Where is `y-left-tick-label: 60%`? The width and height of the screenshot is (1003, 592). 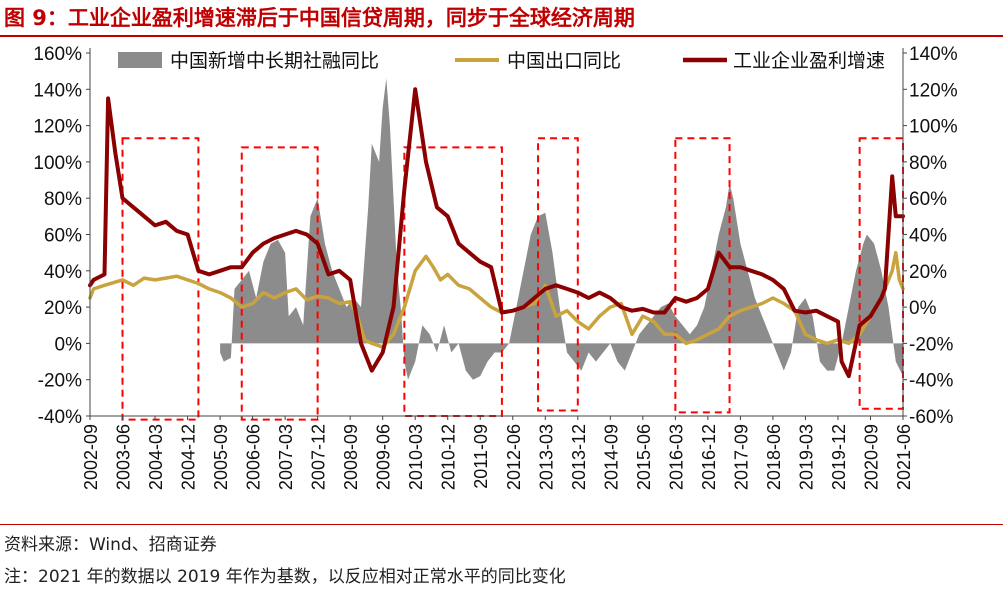
y-left-tick-label: 60% is located at coordinates (63, 236).